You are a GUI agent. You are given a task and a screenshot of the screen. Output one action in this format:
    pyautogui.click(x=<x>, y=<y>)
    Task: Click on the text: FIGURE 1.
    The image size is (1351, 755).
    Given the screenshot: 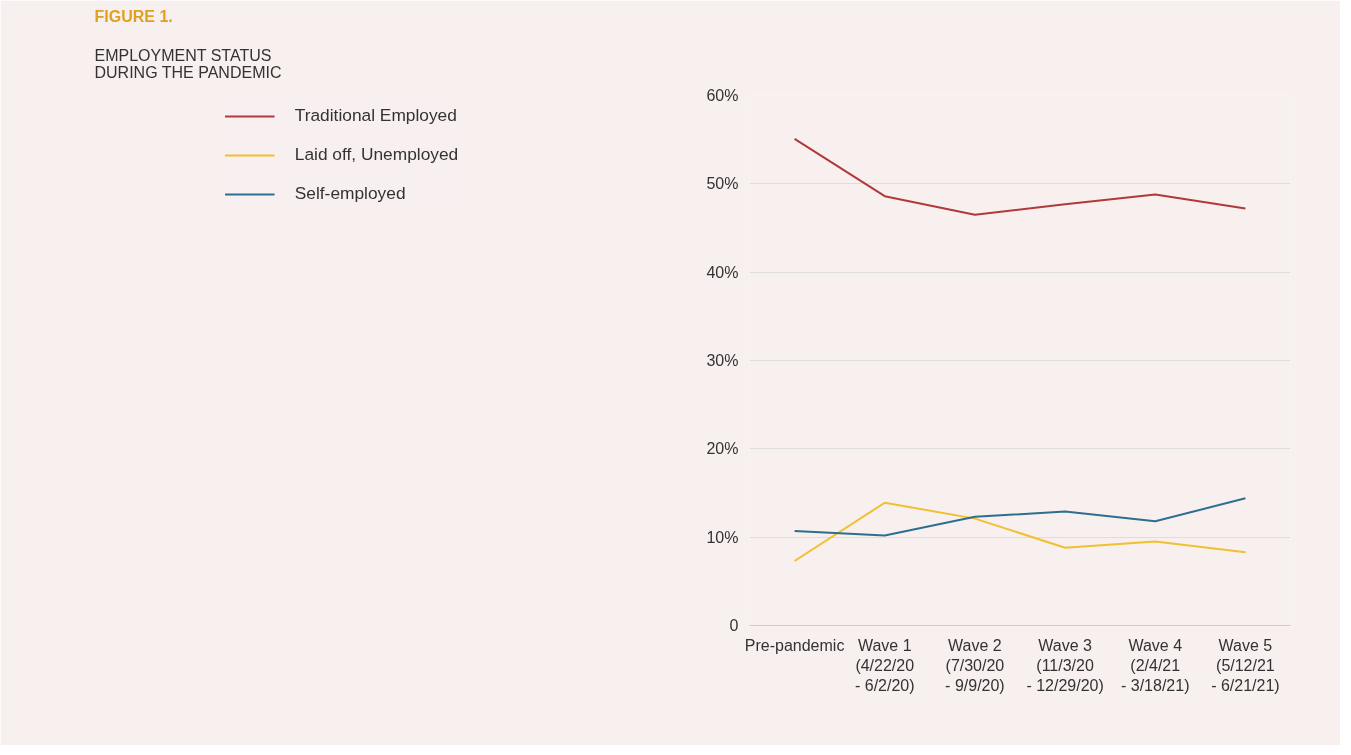 What is the action you would take?
    pyautogui.click(x=133, y=16)
    